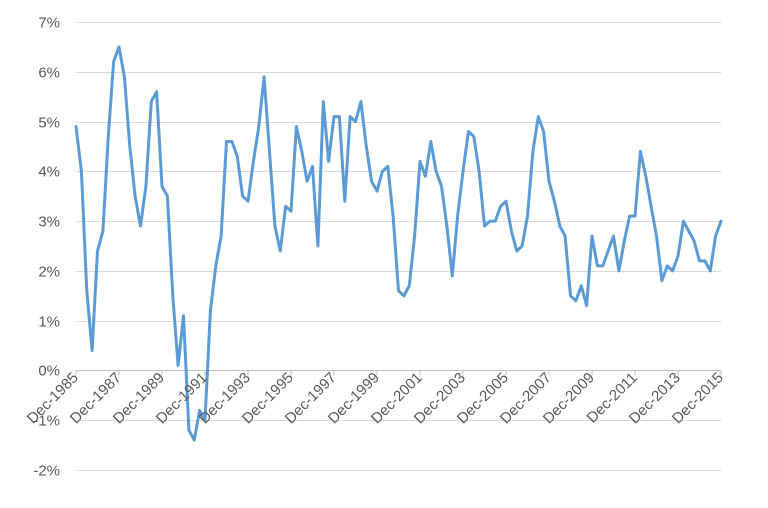  Describe the element at coordinates (49, 23) in the screenshot. I see `y-tick-label: 7%` at that location.